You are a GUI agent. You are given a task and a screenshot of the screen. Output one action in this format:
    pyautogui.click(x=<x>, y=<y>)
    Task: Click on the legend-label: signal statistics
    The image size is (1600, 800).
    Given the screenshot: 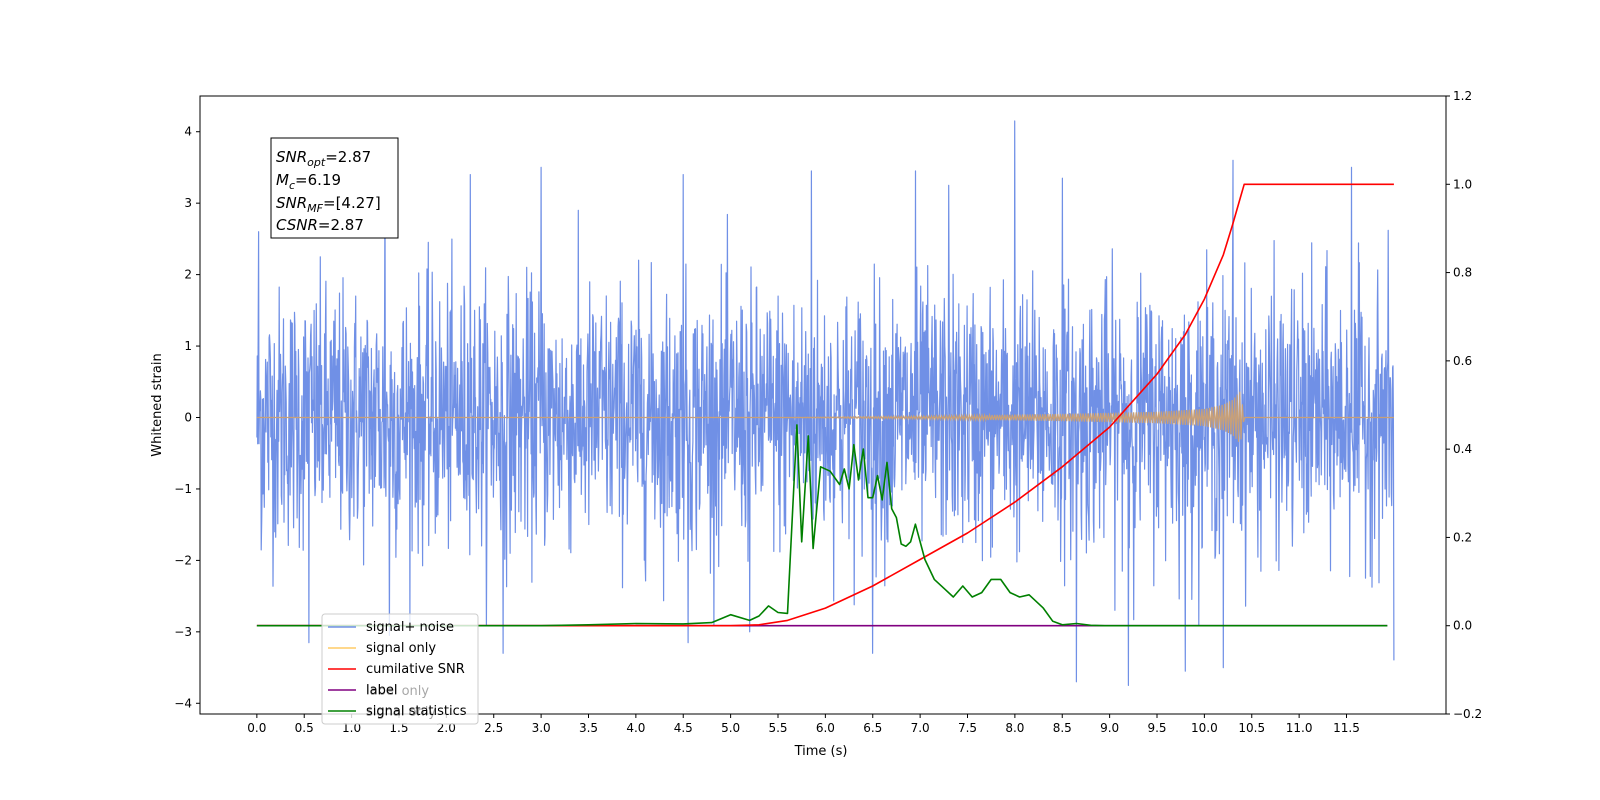 What is the action you would take?
    pyautogui.click(x=416, y=711)
    